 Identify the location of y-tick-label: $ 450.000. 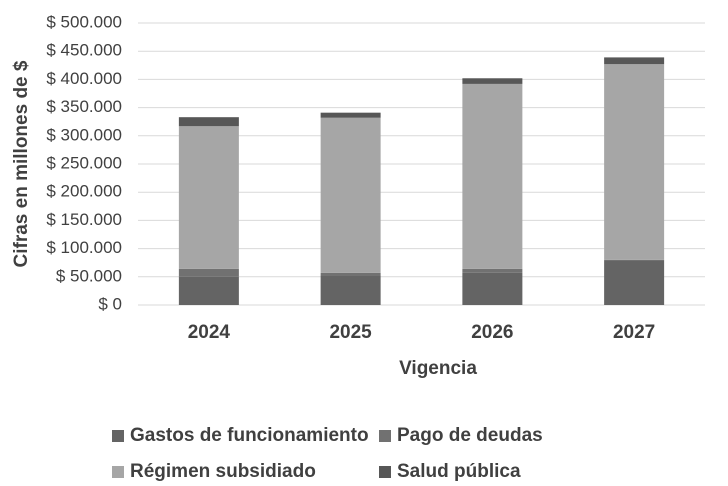
(84, 50).